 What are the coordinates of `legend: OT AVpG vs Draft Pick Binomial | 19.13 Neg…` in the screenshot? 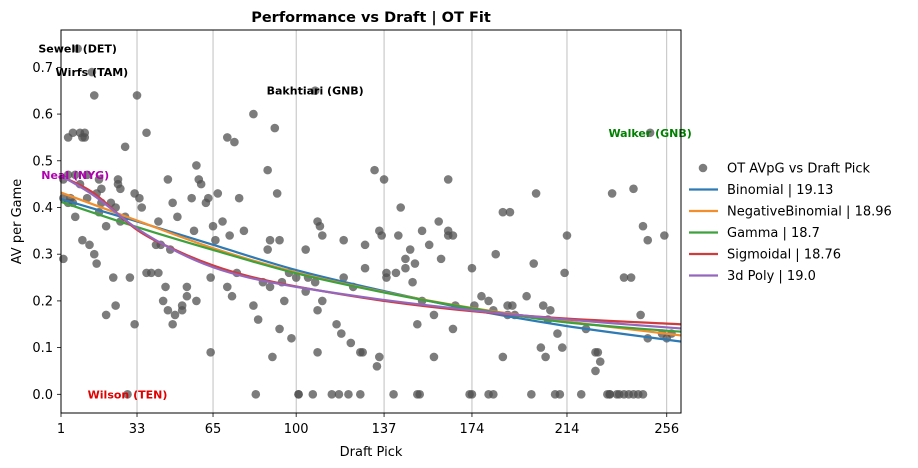 It's located at (790, 223).